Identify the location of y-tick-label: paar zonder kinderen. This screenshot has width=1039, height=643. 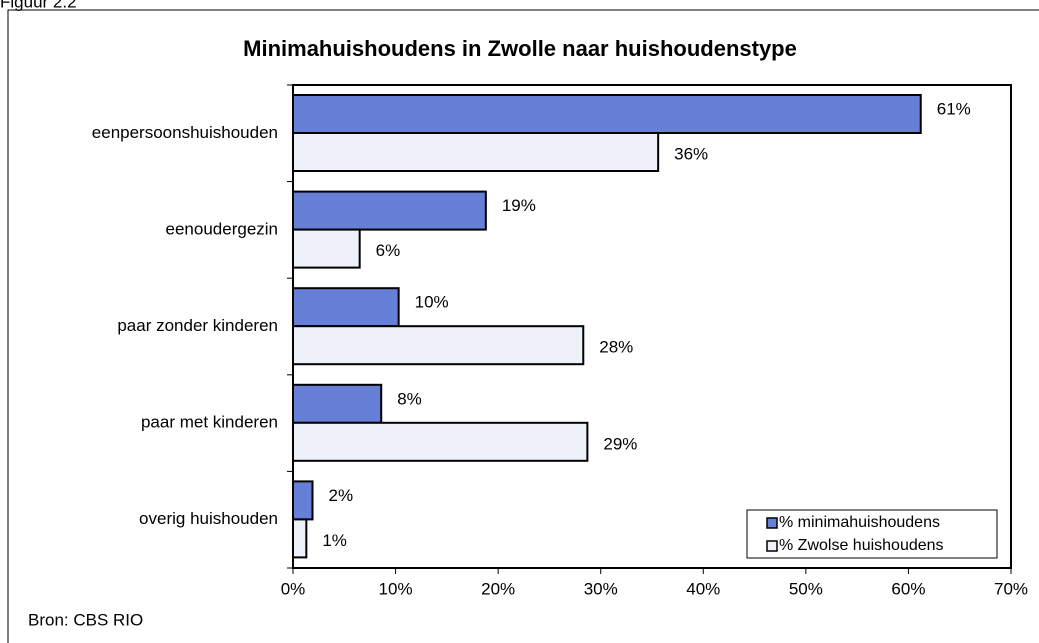
(197, 325).